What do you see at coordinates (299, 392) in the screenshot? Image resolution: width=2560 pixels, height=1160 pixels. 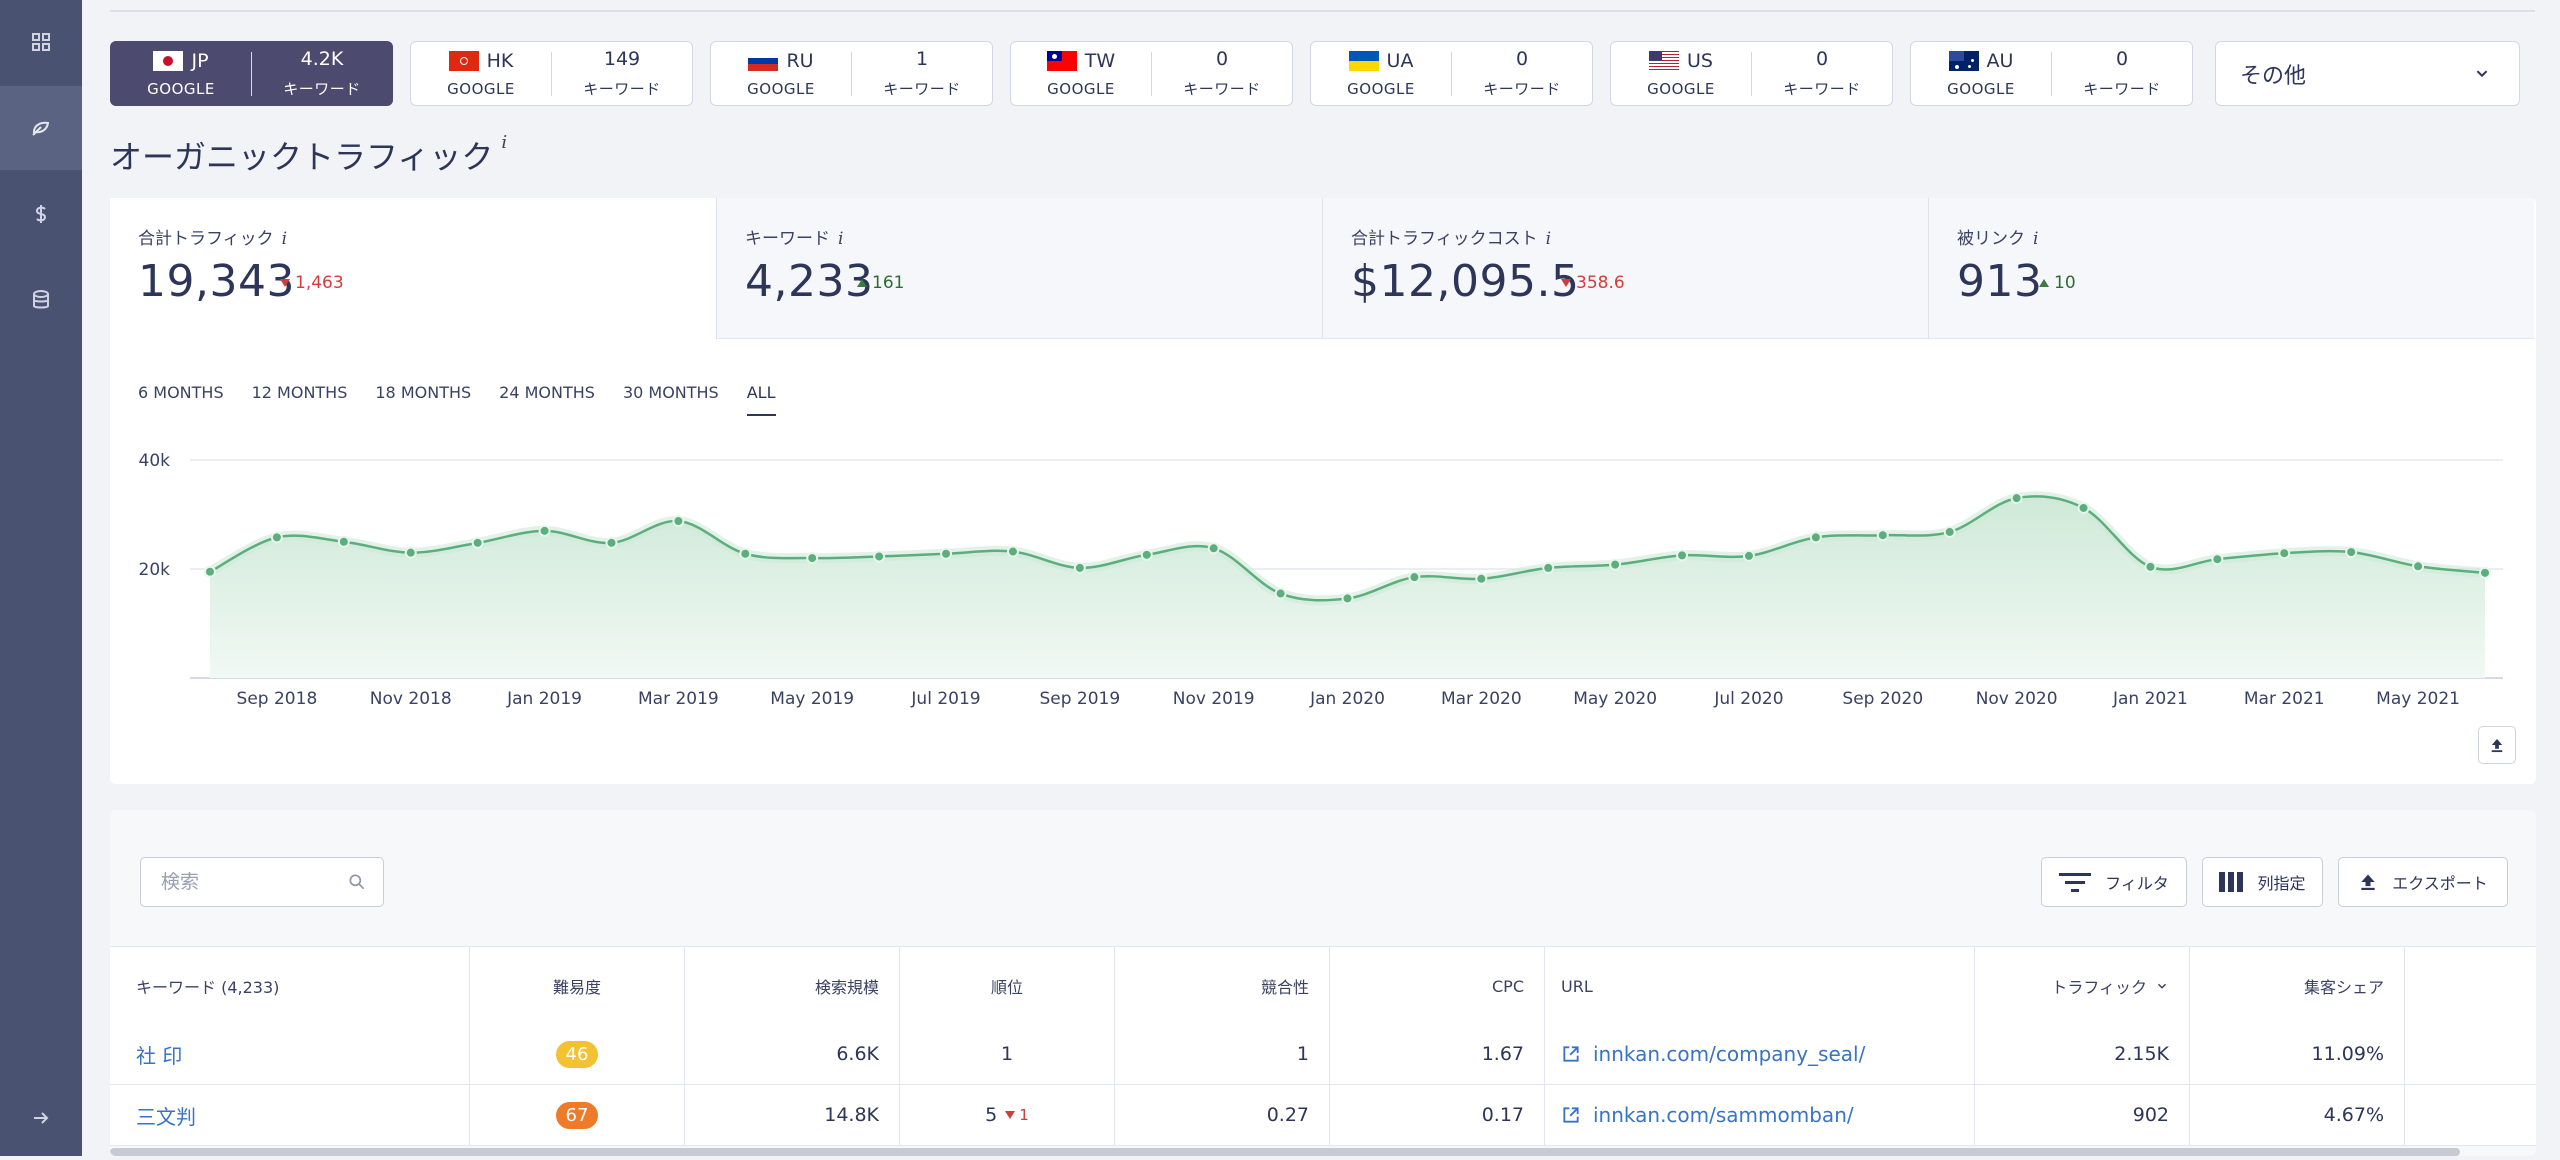 I see `tab-12-months: 12 MONTHS` at bounding box center [299, 392].